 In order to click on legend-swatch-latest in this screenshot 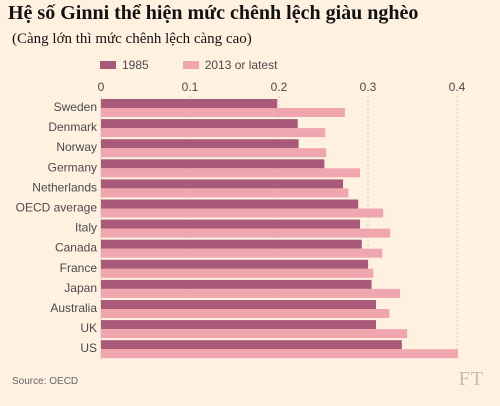, I will do `click(190, 65)`.